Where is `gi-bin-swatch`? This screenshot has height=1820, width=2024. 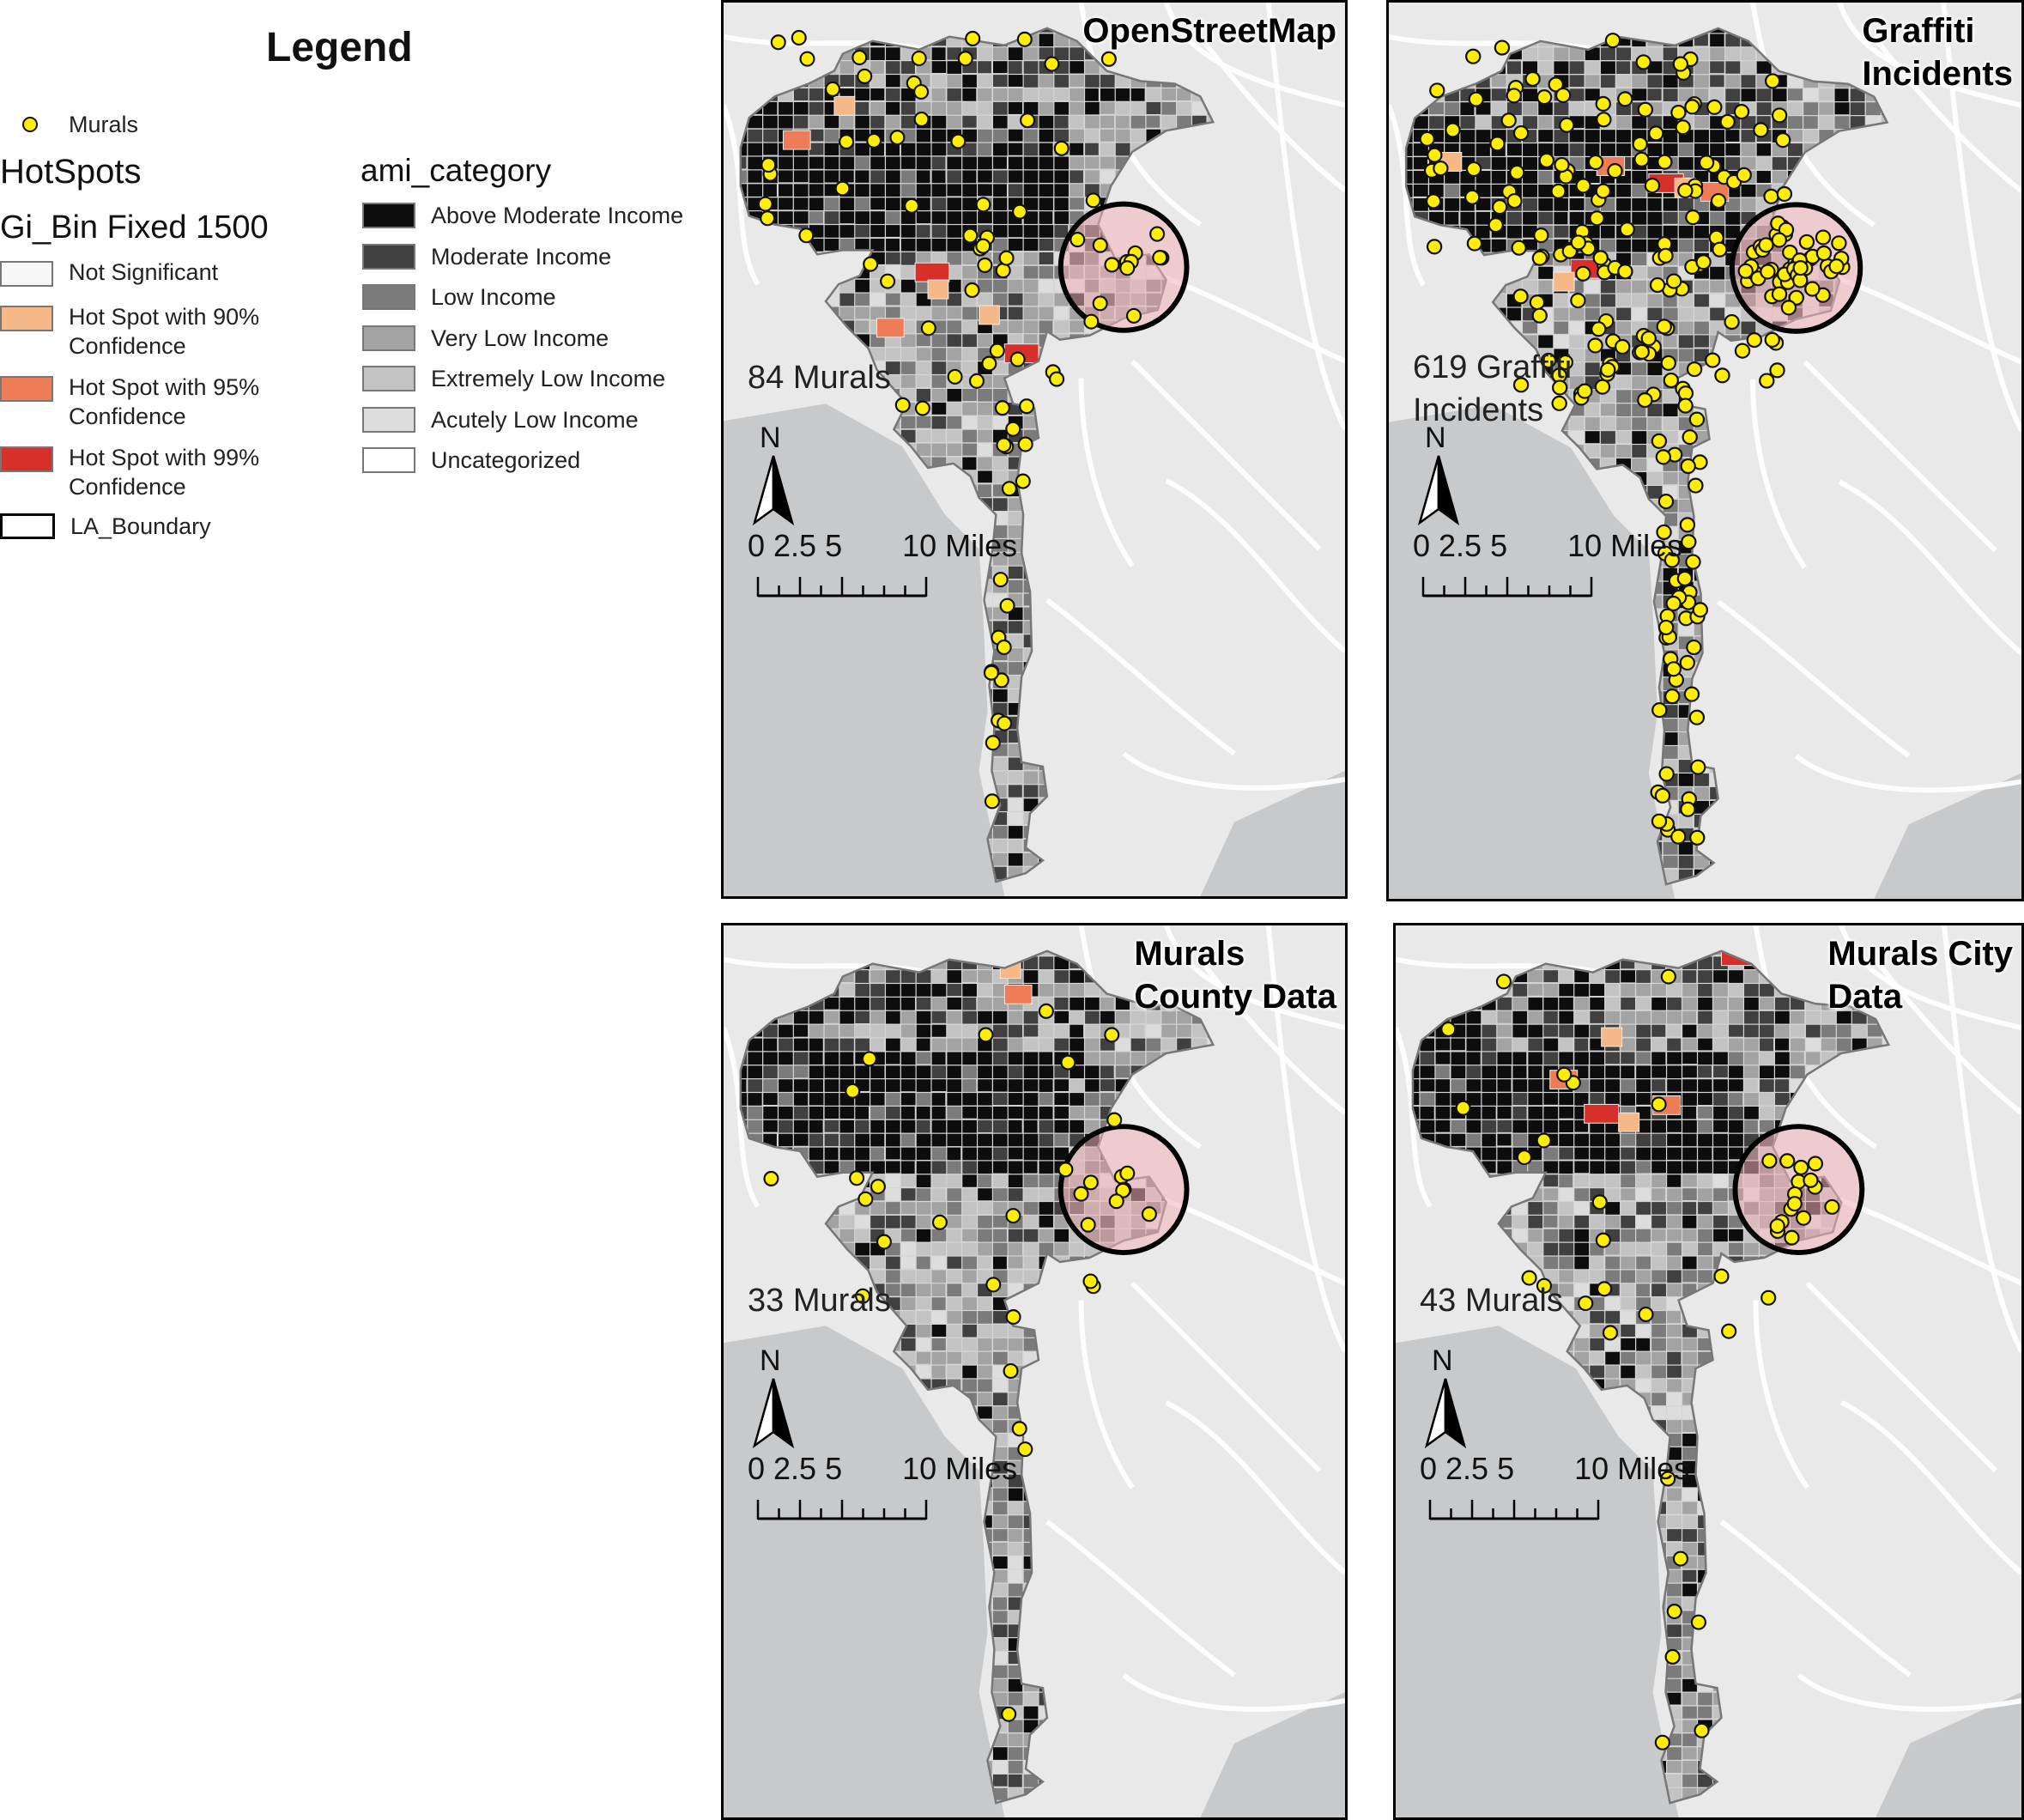
gi-bin-swatch is located at coordinates (26, 274).